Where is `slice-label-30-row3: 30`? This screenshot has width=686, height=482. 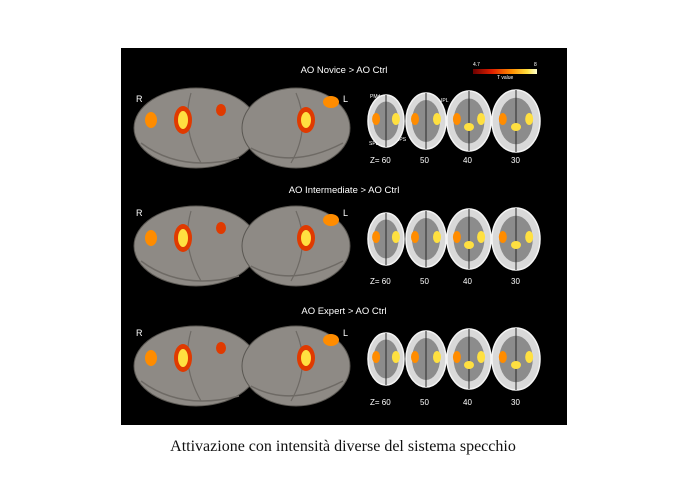
slice-label-30-row3: 30 is located at coordinates (515, 402).